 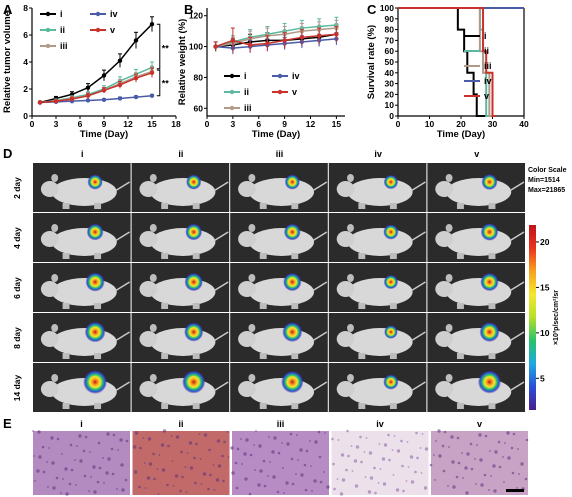 I want to click on panel-b-ylabel: Relative weight (%), so click(x=182, y=62).